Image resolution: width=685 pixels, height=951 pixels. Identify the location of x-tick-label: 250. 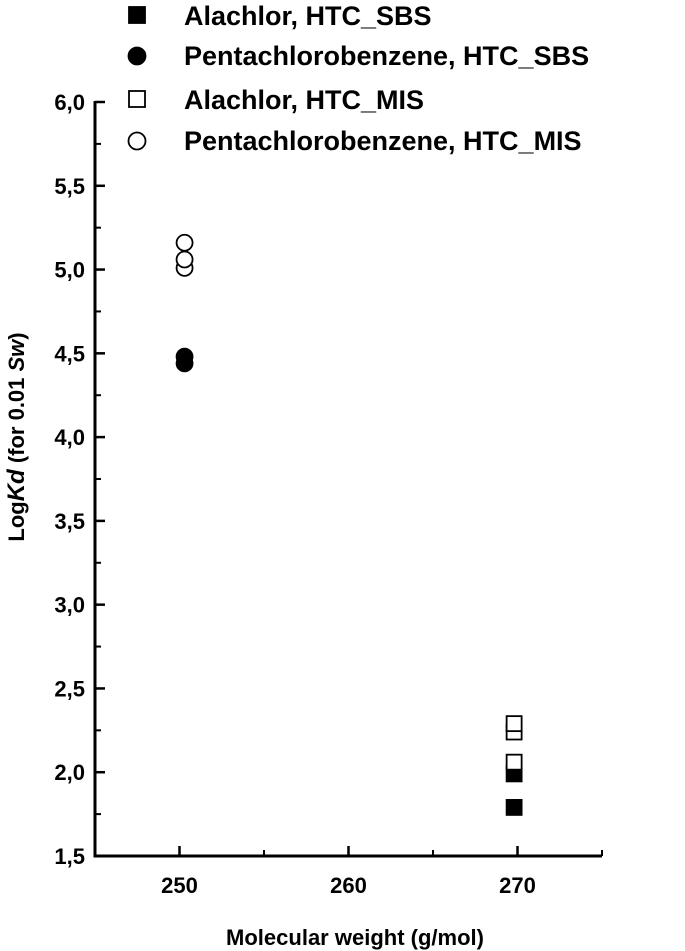
(179, 885).